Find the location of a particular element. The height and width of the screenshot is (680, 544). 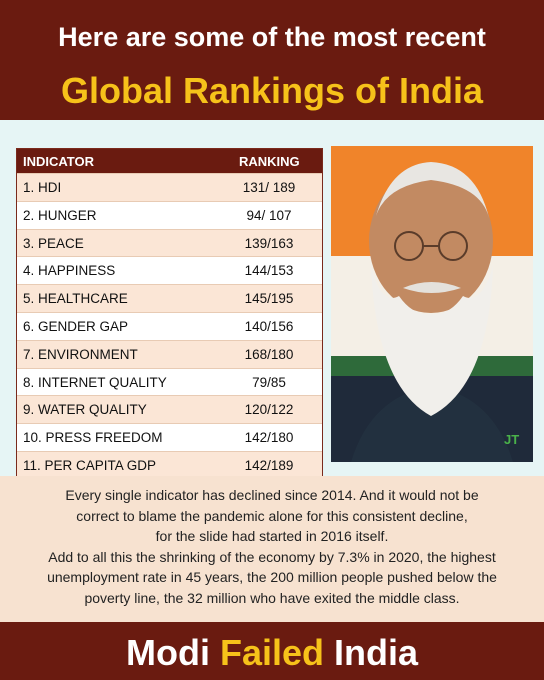

footer-word-highlight: Failed is located at coordinates (271, 652).